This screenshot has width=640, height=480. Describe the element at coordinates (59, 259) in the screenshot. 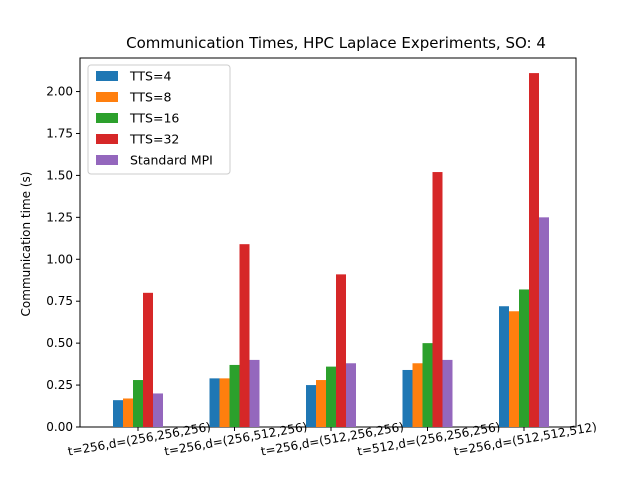

I see `y-tick-label: 1.00` at that location.